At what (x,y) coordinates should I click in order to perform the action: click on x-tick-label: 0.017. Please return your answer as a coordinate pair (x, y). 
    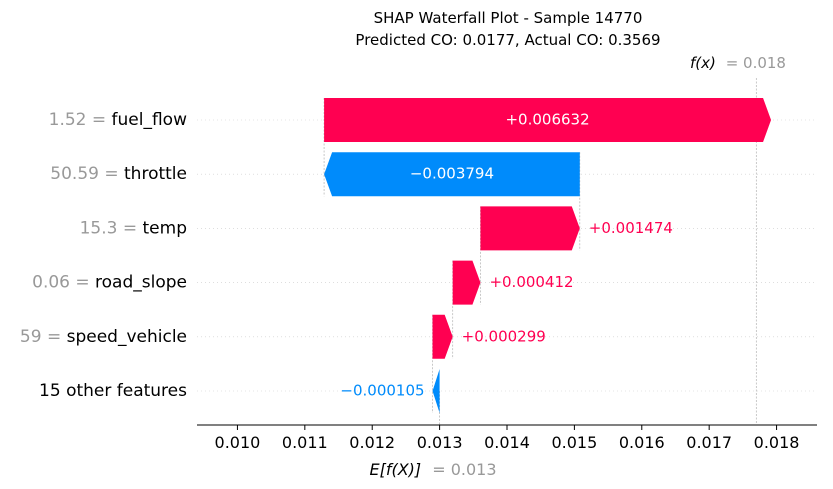
    Looking at the image, I should click on (709, 442).